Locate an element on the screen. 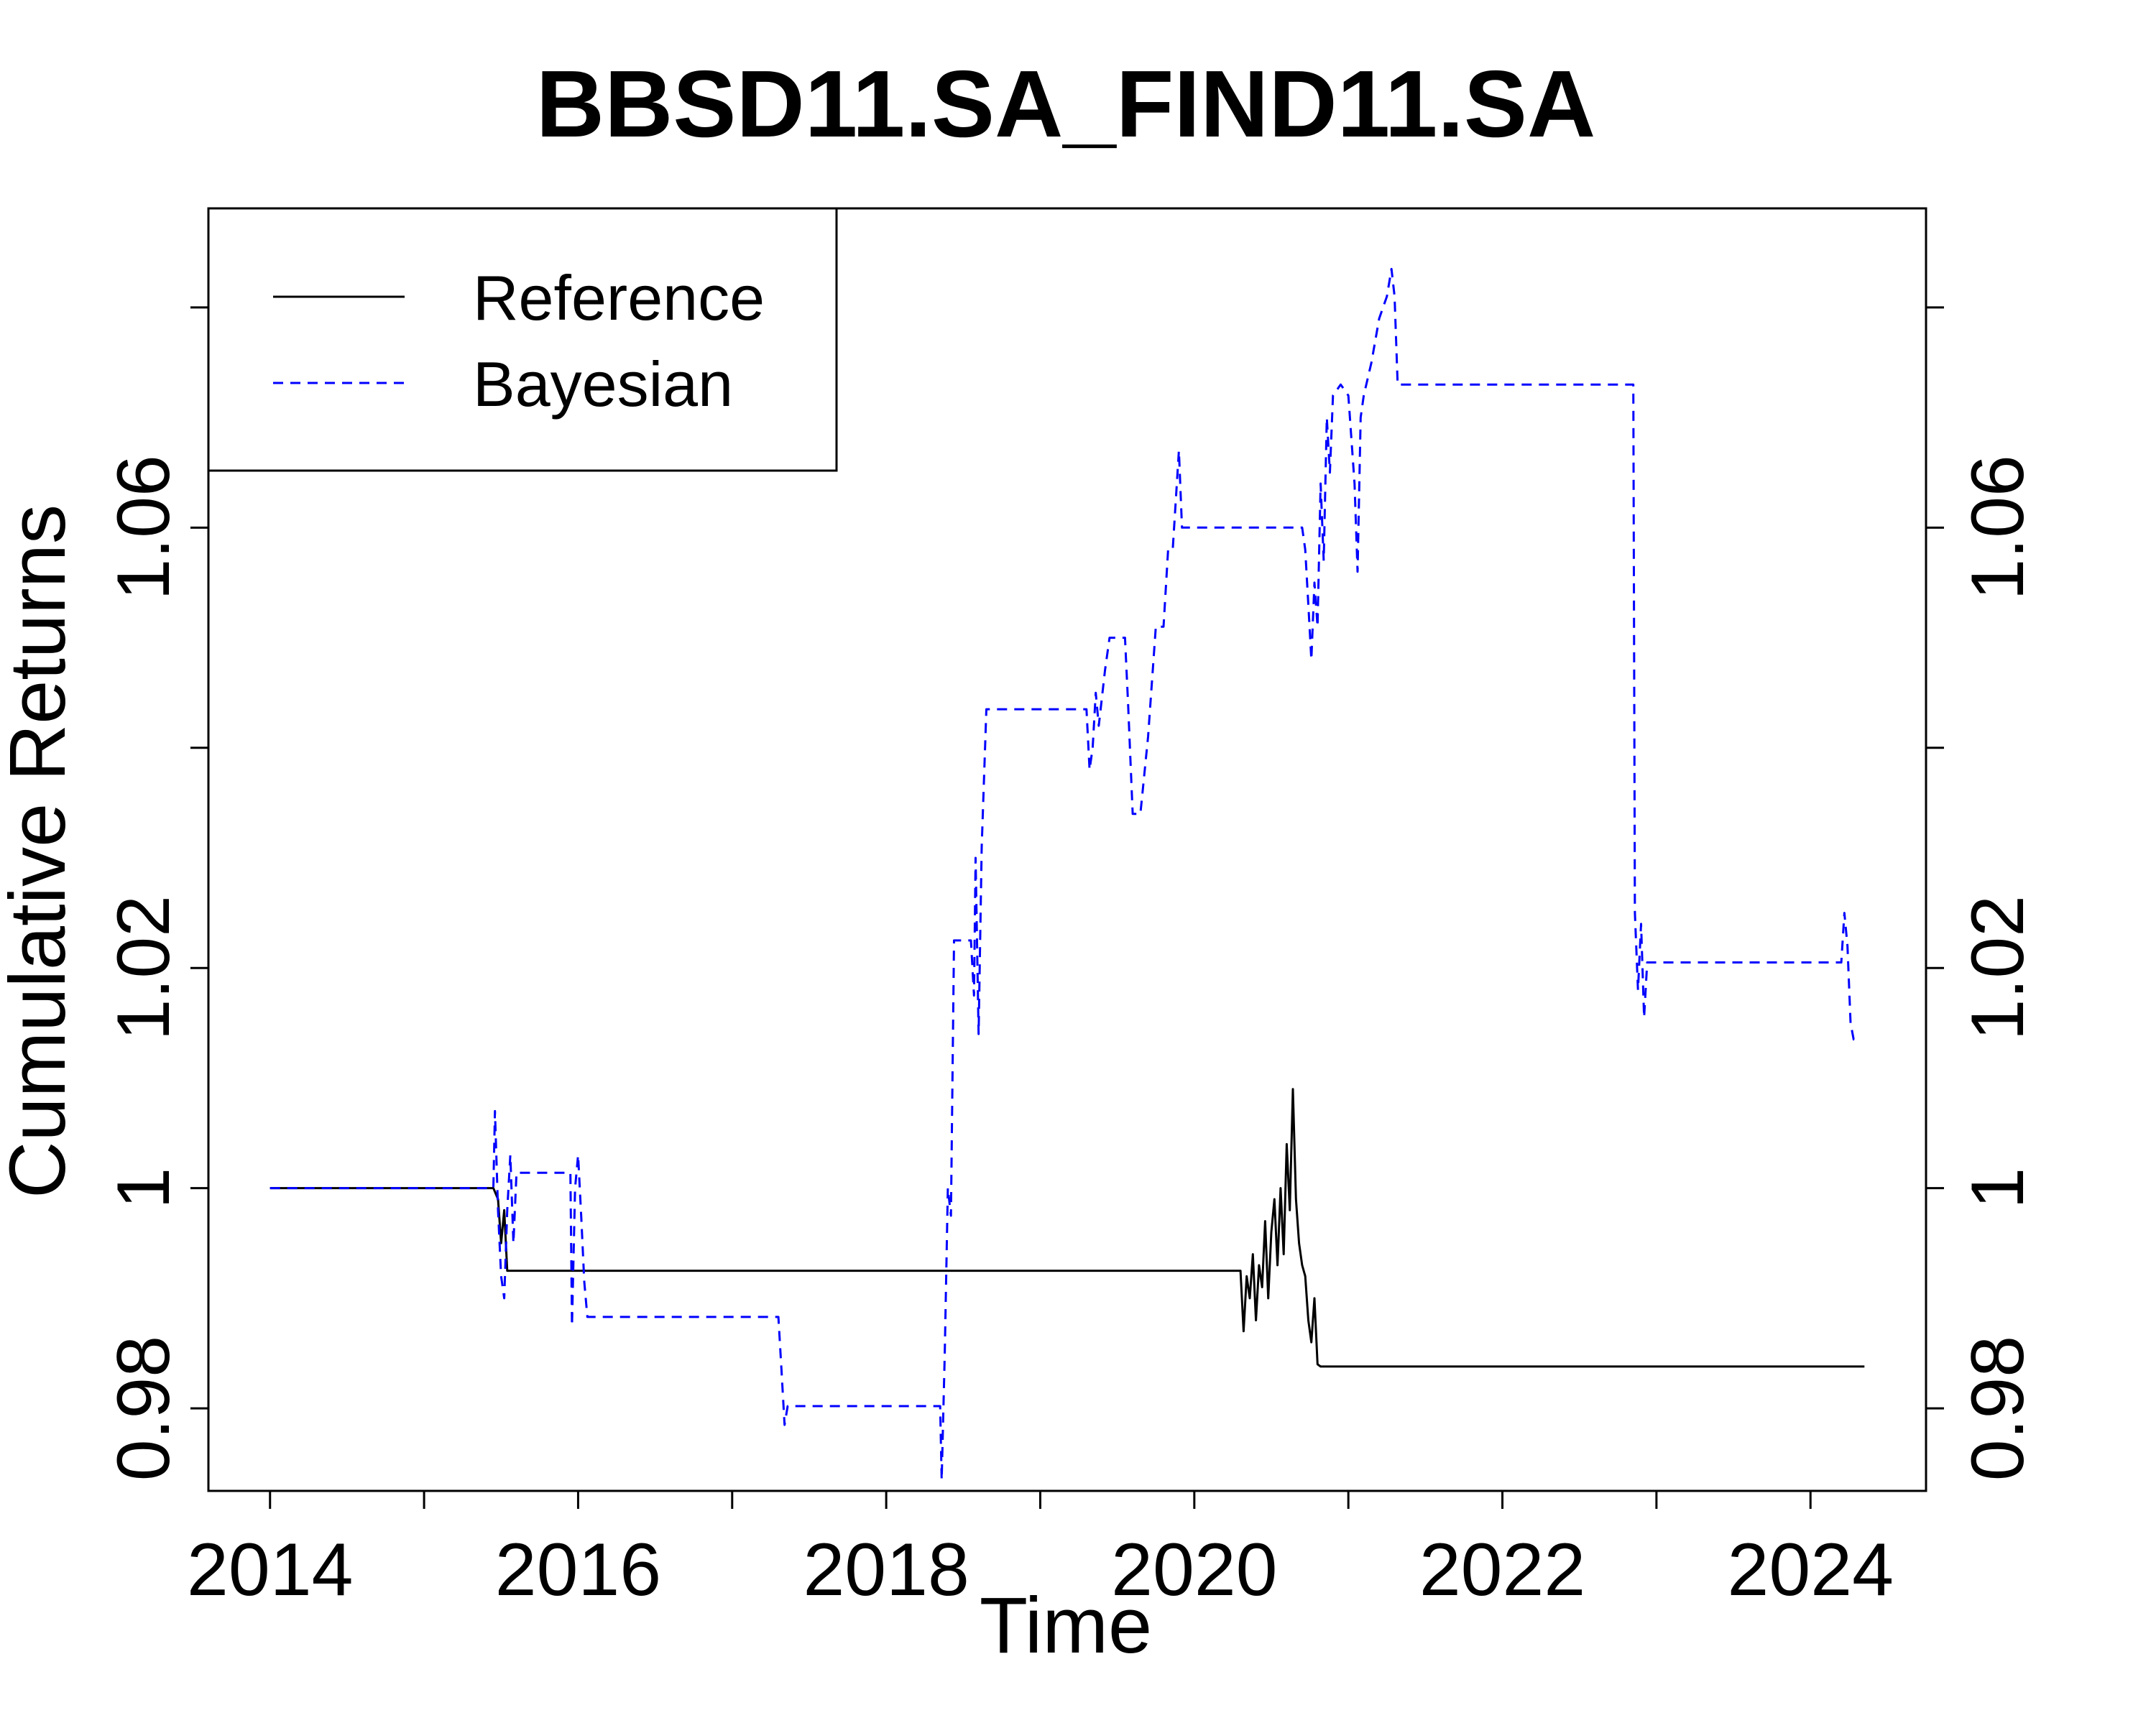 The width and height of the screenshot is (2156, 1728). y-tick-label-right-1.06: 1.06 is located at coordinates (1998, 527).